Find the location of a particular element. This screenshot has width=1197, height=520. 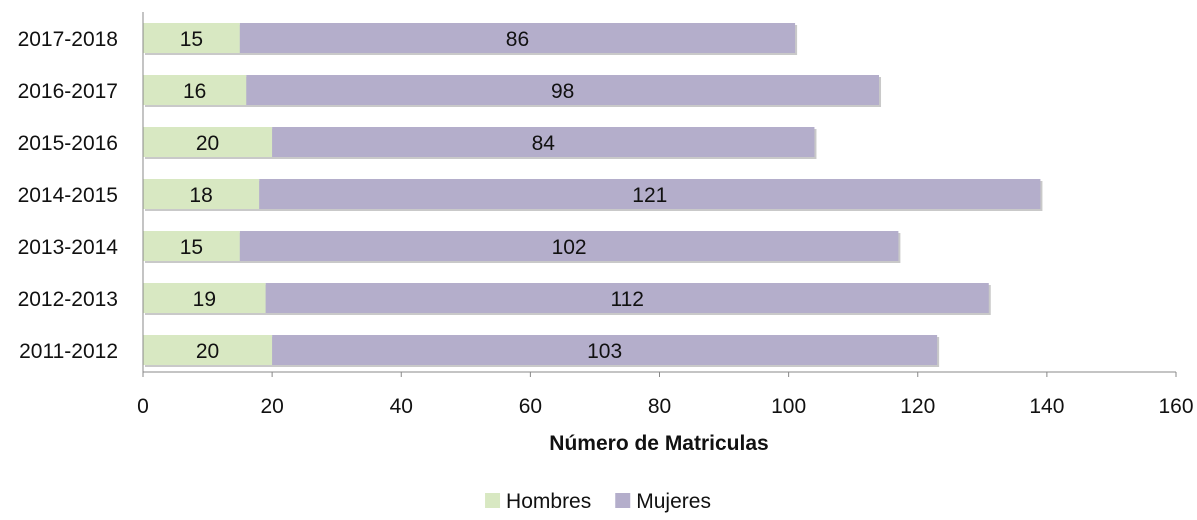

bar-mujeres-2012-2013 is located at coordinates (627, 298).